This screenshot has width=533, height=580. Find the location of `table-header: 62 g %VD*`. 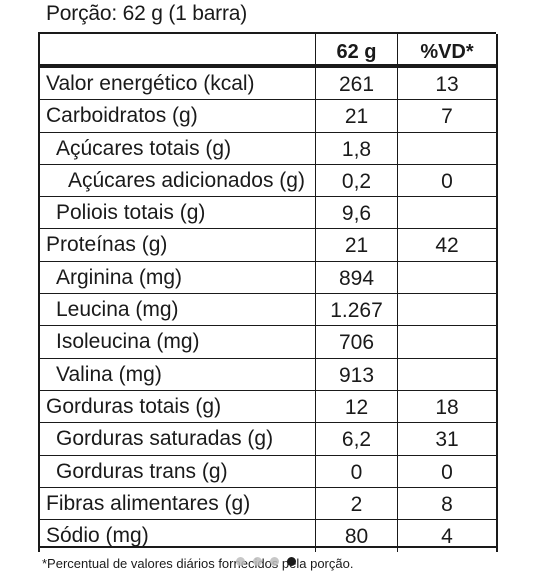

table-header: 62 g %VD* is located at coordinates (268, 51).